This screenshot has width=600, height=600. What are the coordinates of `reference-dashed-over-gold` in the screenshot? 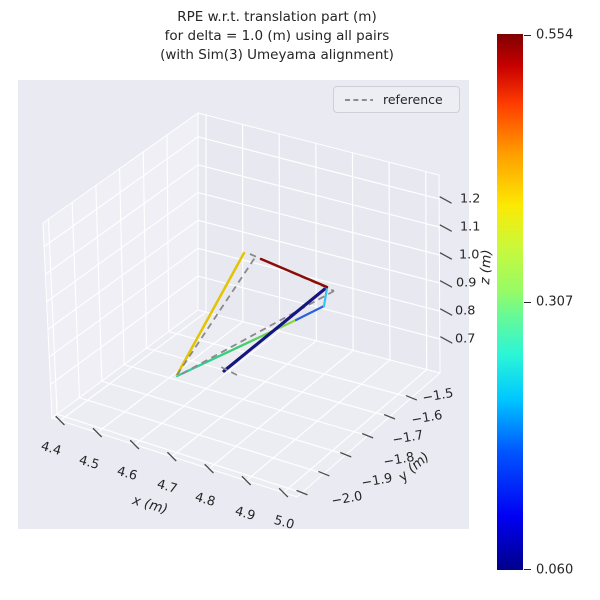 It's located at (216, 315).